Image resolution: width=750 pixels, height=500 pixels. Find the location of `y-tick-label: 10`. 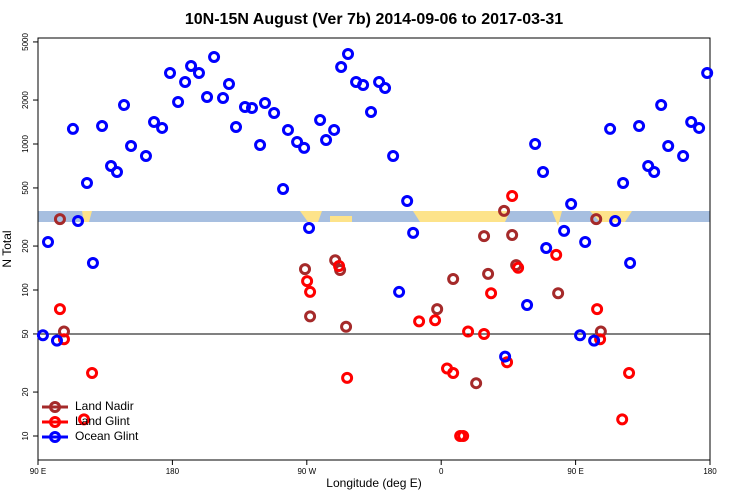

y-tick-label: 10 is located at coordinates (25, 435).